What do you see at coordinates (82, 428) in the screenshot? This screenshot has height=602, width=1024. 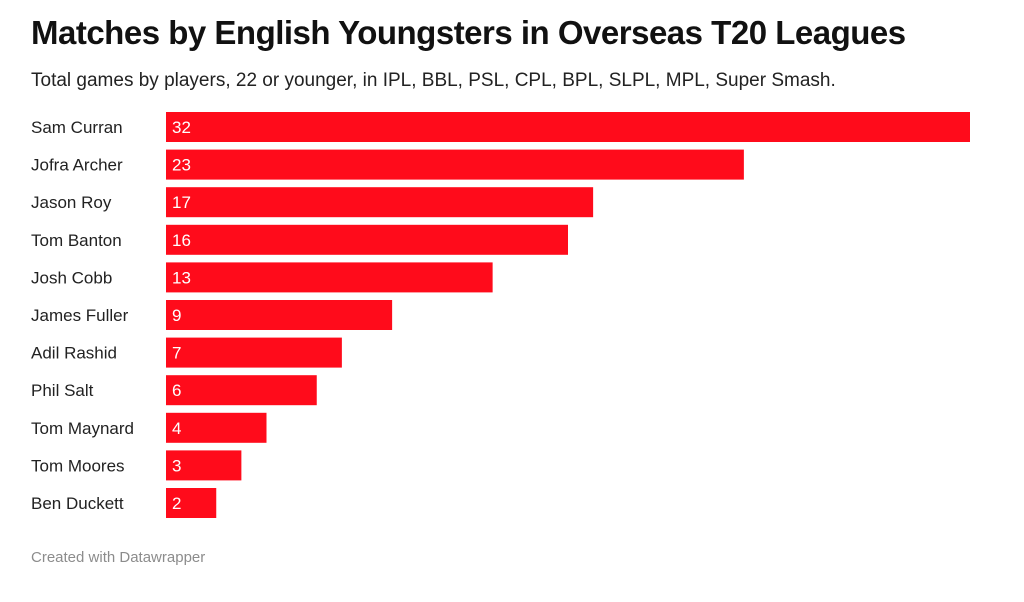 I see `category-label: Tom Maynard` at bounding box center [82, 428].